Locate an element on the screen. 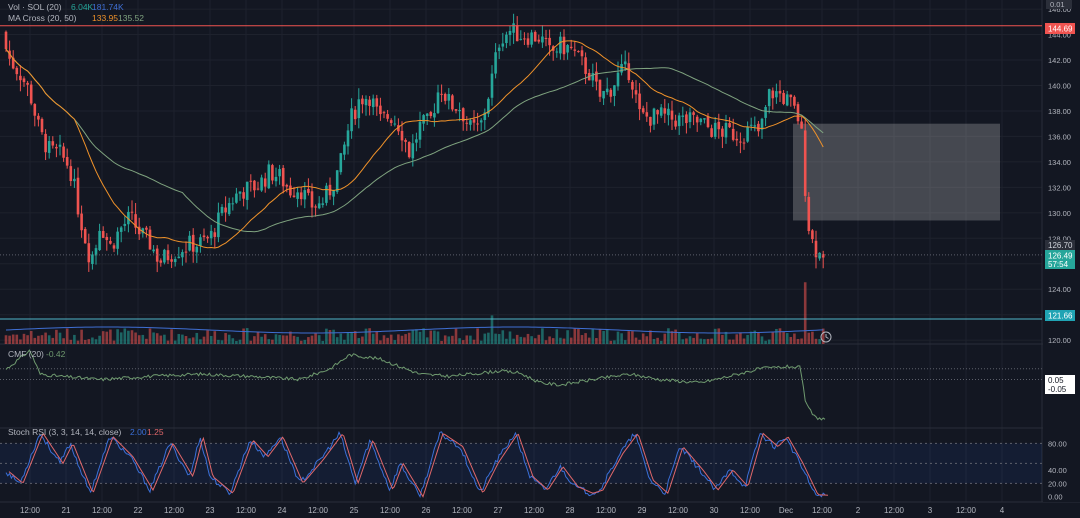 This screenshot has width=1080, height=518. stoch-rsi-panel is located at coordinates (521, 464).